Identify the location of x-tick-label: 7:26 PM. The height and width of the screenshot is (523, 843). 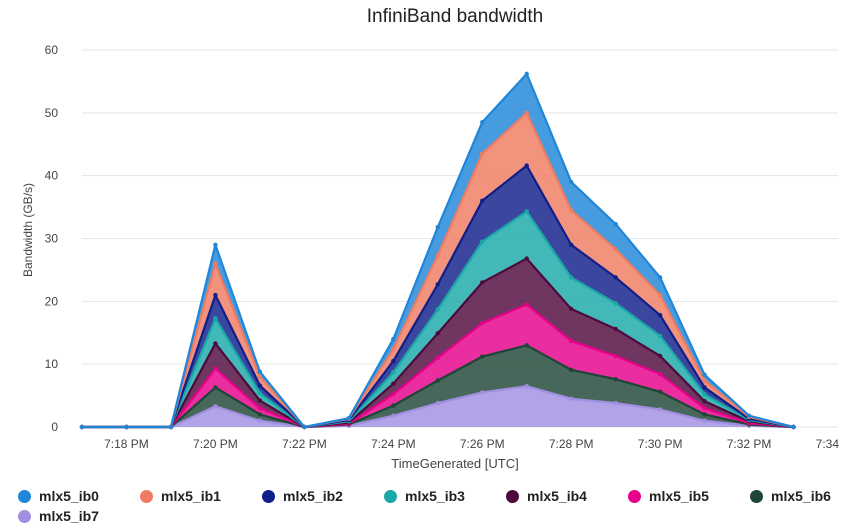
(482, 444).